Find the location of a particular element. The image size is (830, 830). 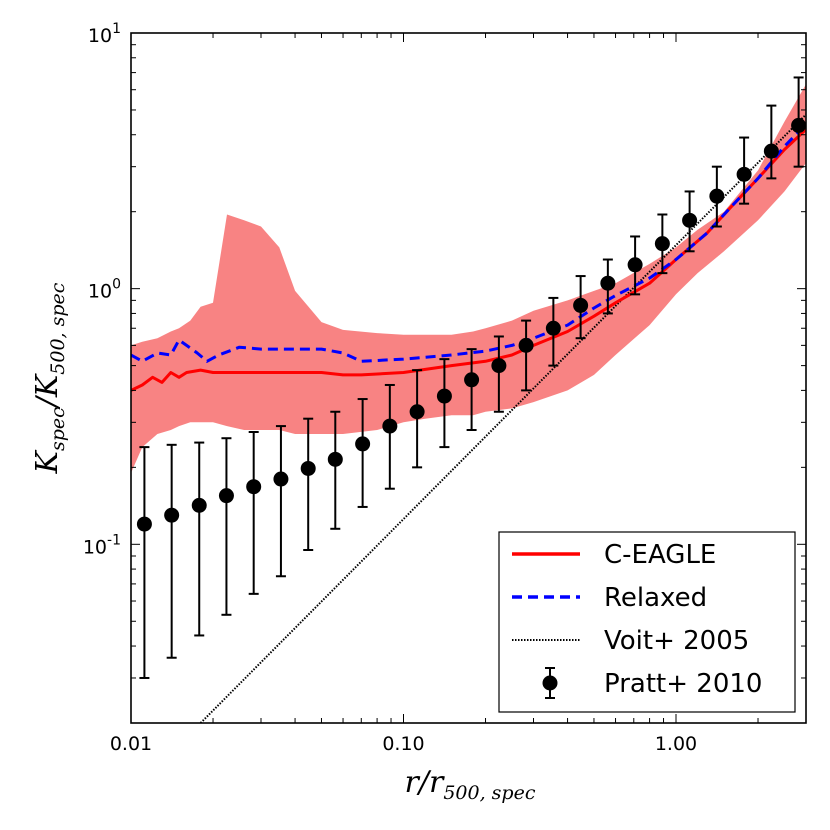

legend: C-EAGLE Relaxed Voit+ 2005 Pratt+ 2010 is located at coordinates (647, 622).